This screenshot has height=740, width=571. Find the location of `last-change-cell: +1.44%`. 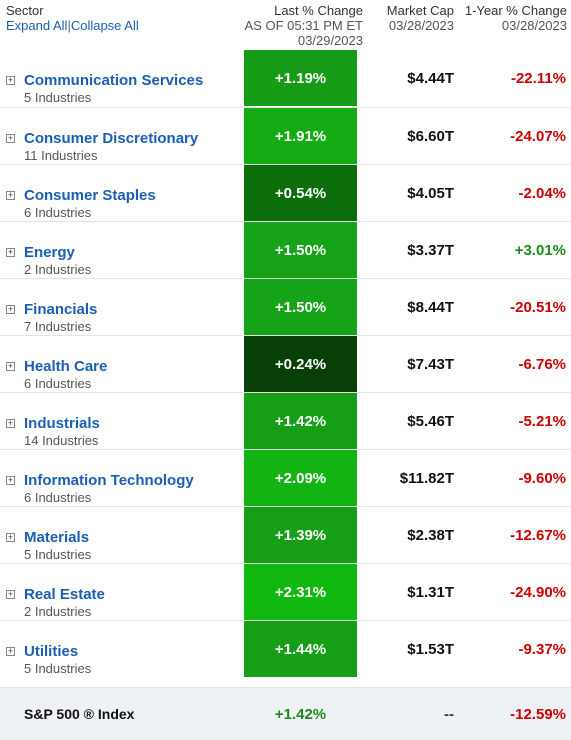

last-change-cell: +1.44% is located at coordinates (300, 649).